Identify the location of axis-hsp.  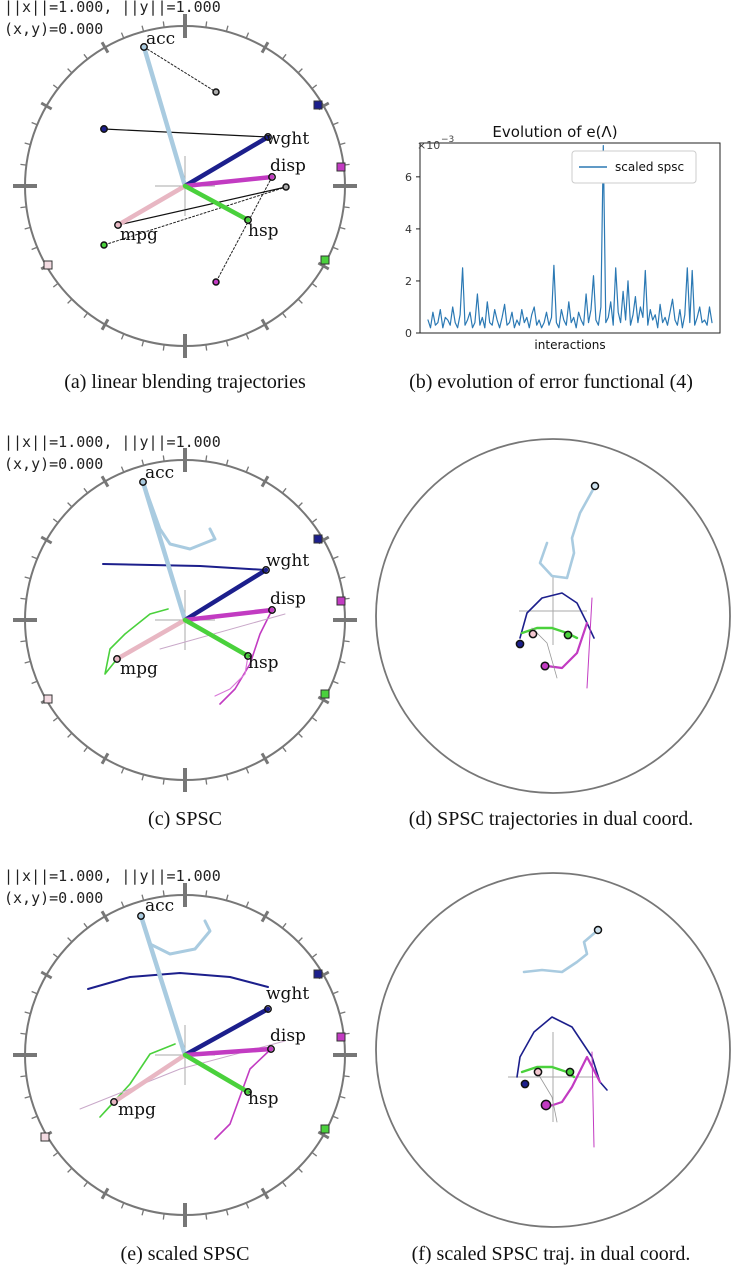
(216, 203).